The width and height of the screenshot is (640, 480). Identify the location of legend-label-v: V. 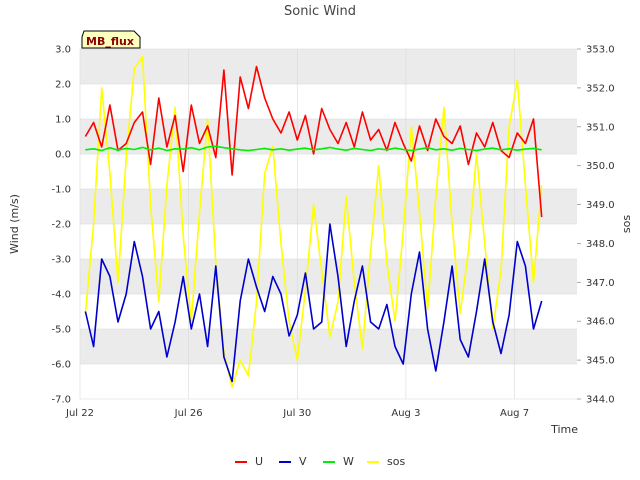
(303, 461).